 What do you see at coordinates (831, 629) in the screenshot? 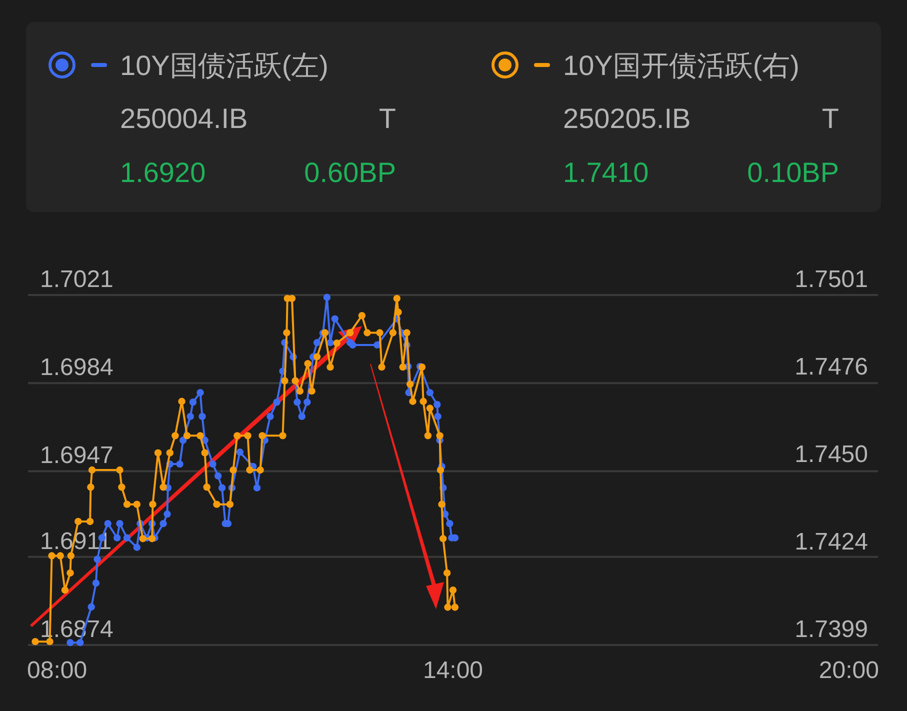
I see `y2-tick-label: 1.7399` at bounding box center [831, 629].